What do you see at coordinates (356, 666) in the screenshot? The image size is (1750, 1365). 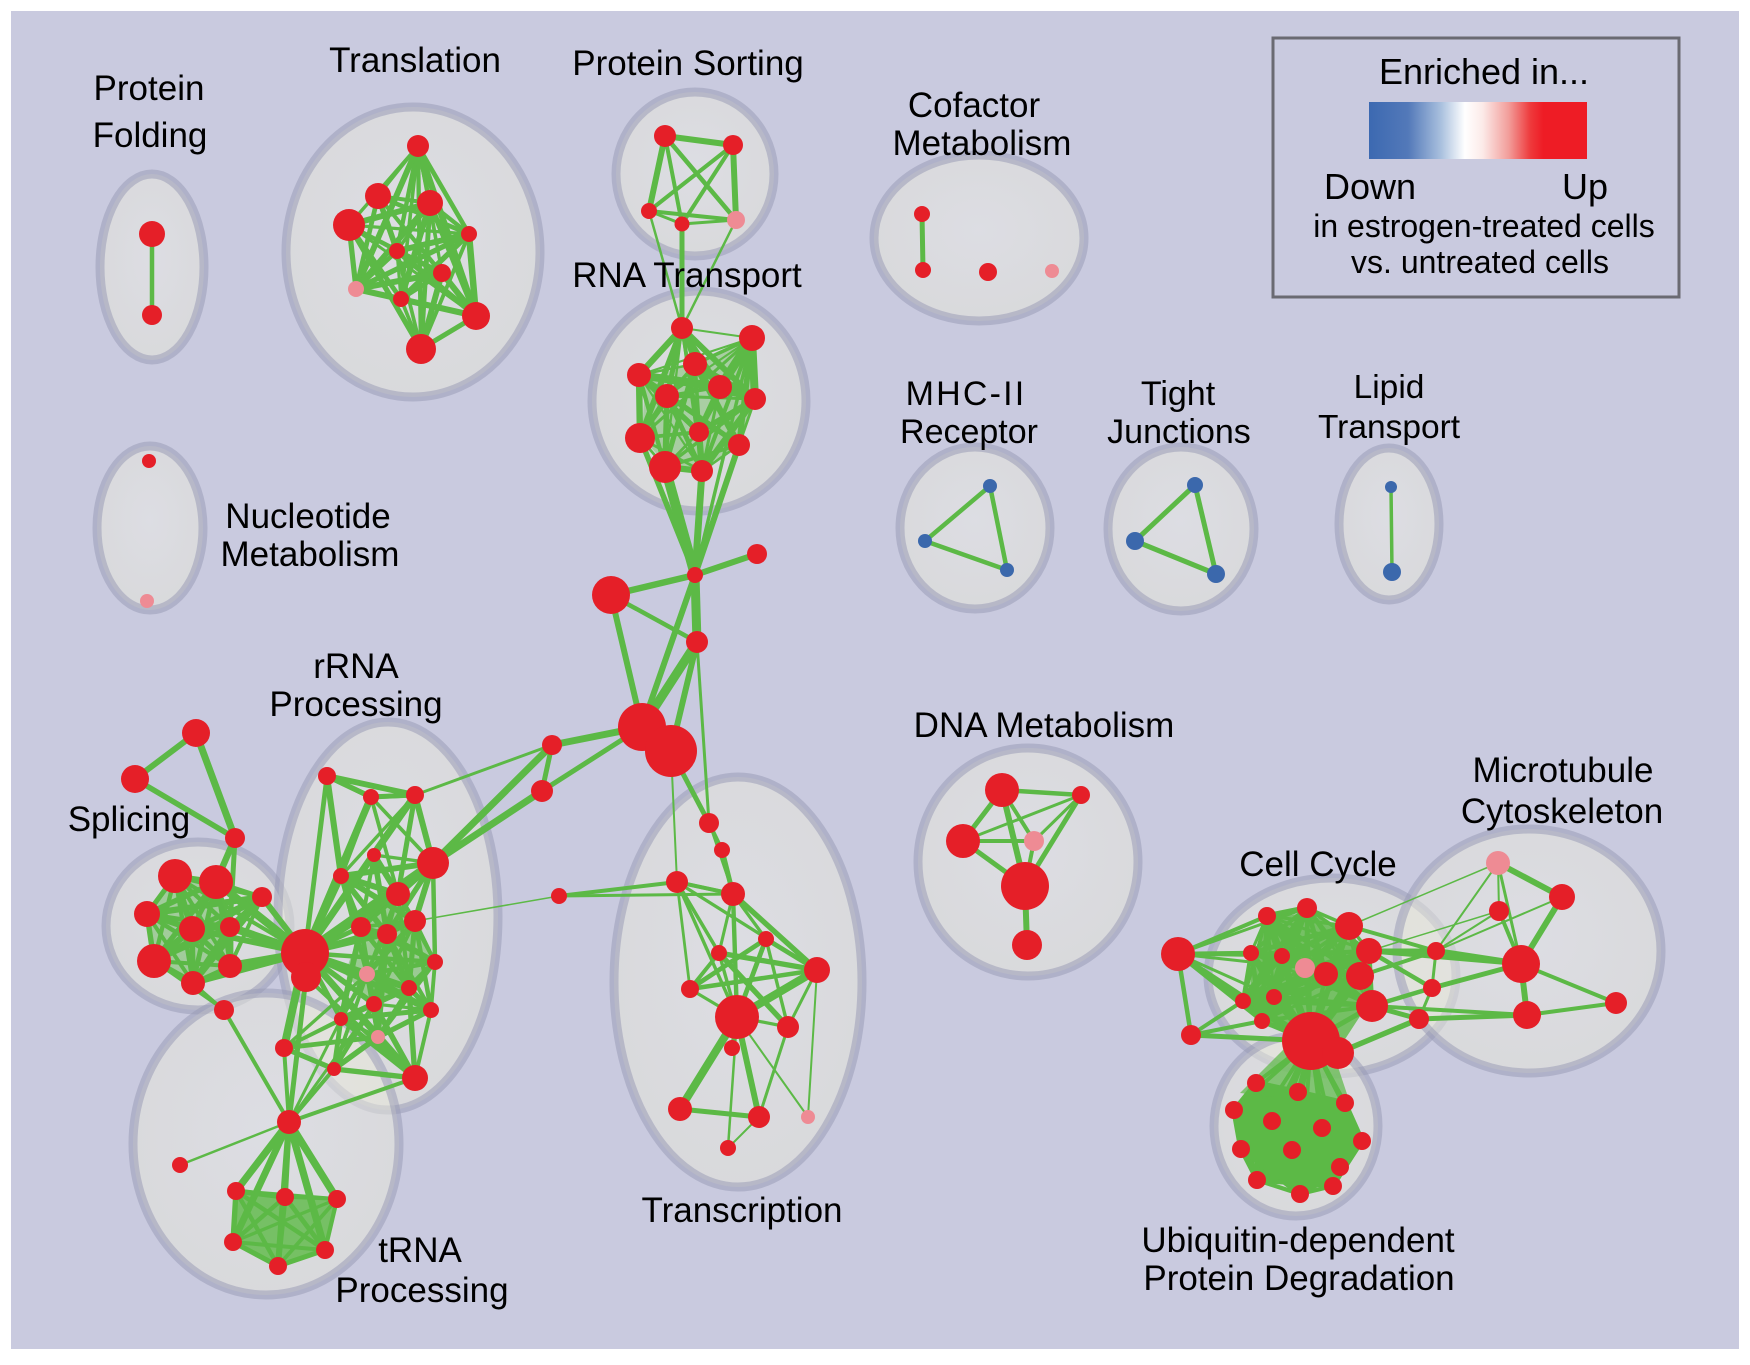 I see `svg-text: rRNA` at bounding box center [356, 666].